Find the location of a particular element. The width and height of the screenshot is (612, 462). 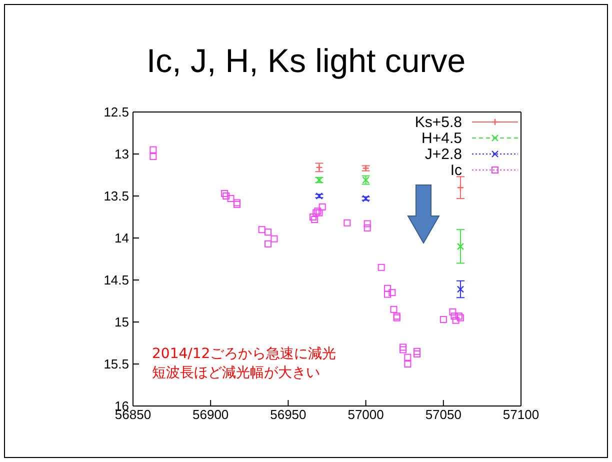

legend-label: Ic is located at coordinates (456, 170).